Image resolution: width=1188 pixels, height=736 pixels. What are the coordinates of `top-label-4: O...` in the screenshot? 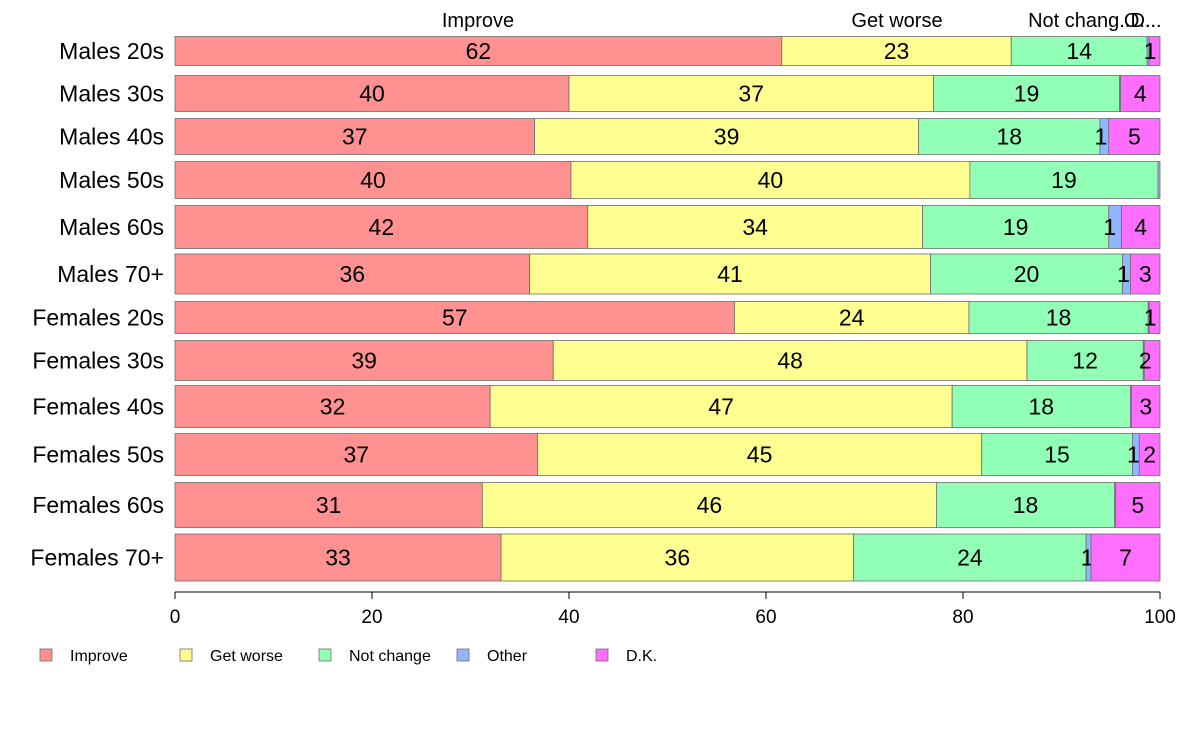 It's located at (1140, 21).